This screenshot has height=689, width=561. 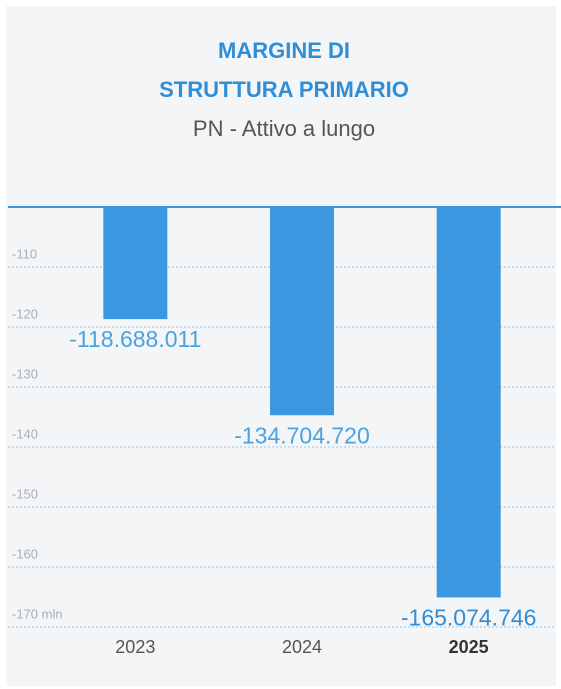 What do you see at coordinates (284, 128) in the screenshot?
I see `chart-subtitle: PN - Attivo a lungo` at bounding box center [284, 128].